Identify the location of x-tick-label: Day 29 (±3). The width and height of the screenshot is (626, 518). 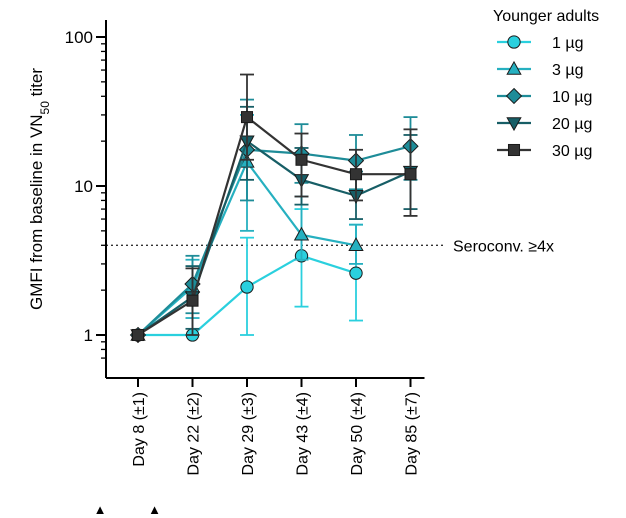
(248, 433).